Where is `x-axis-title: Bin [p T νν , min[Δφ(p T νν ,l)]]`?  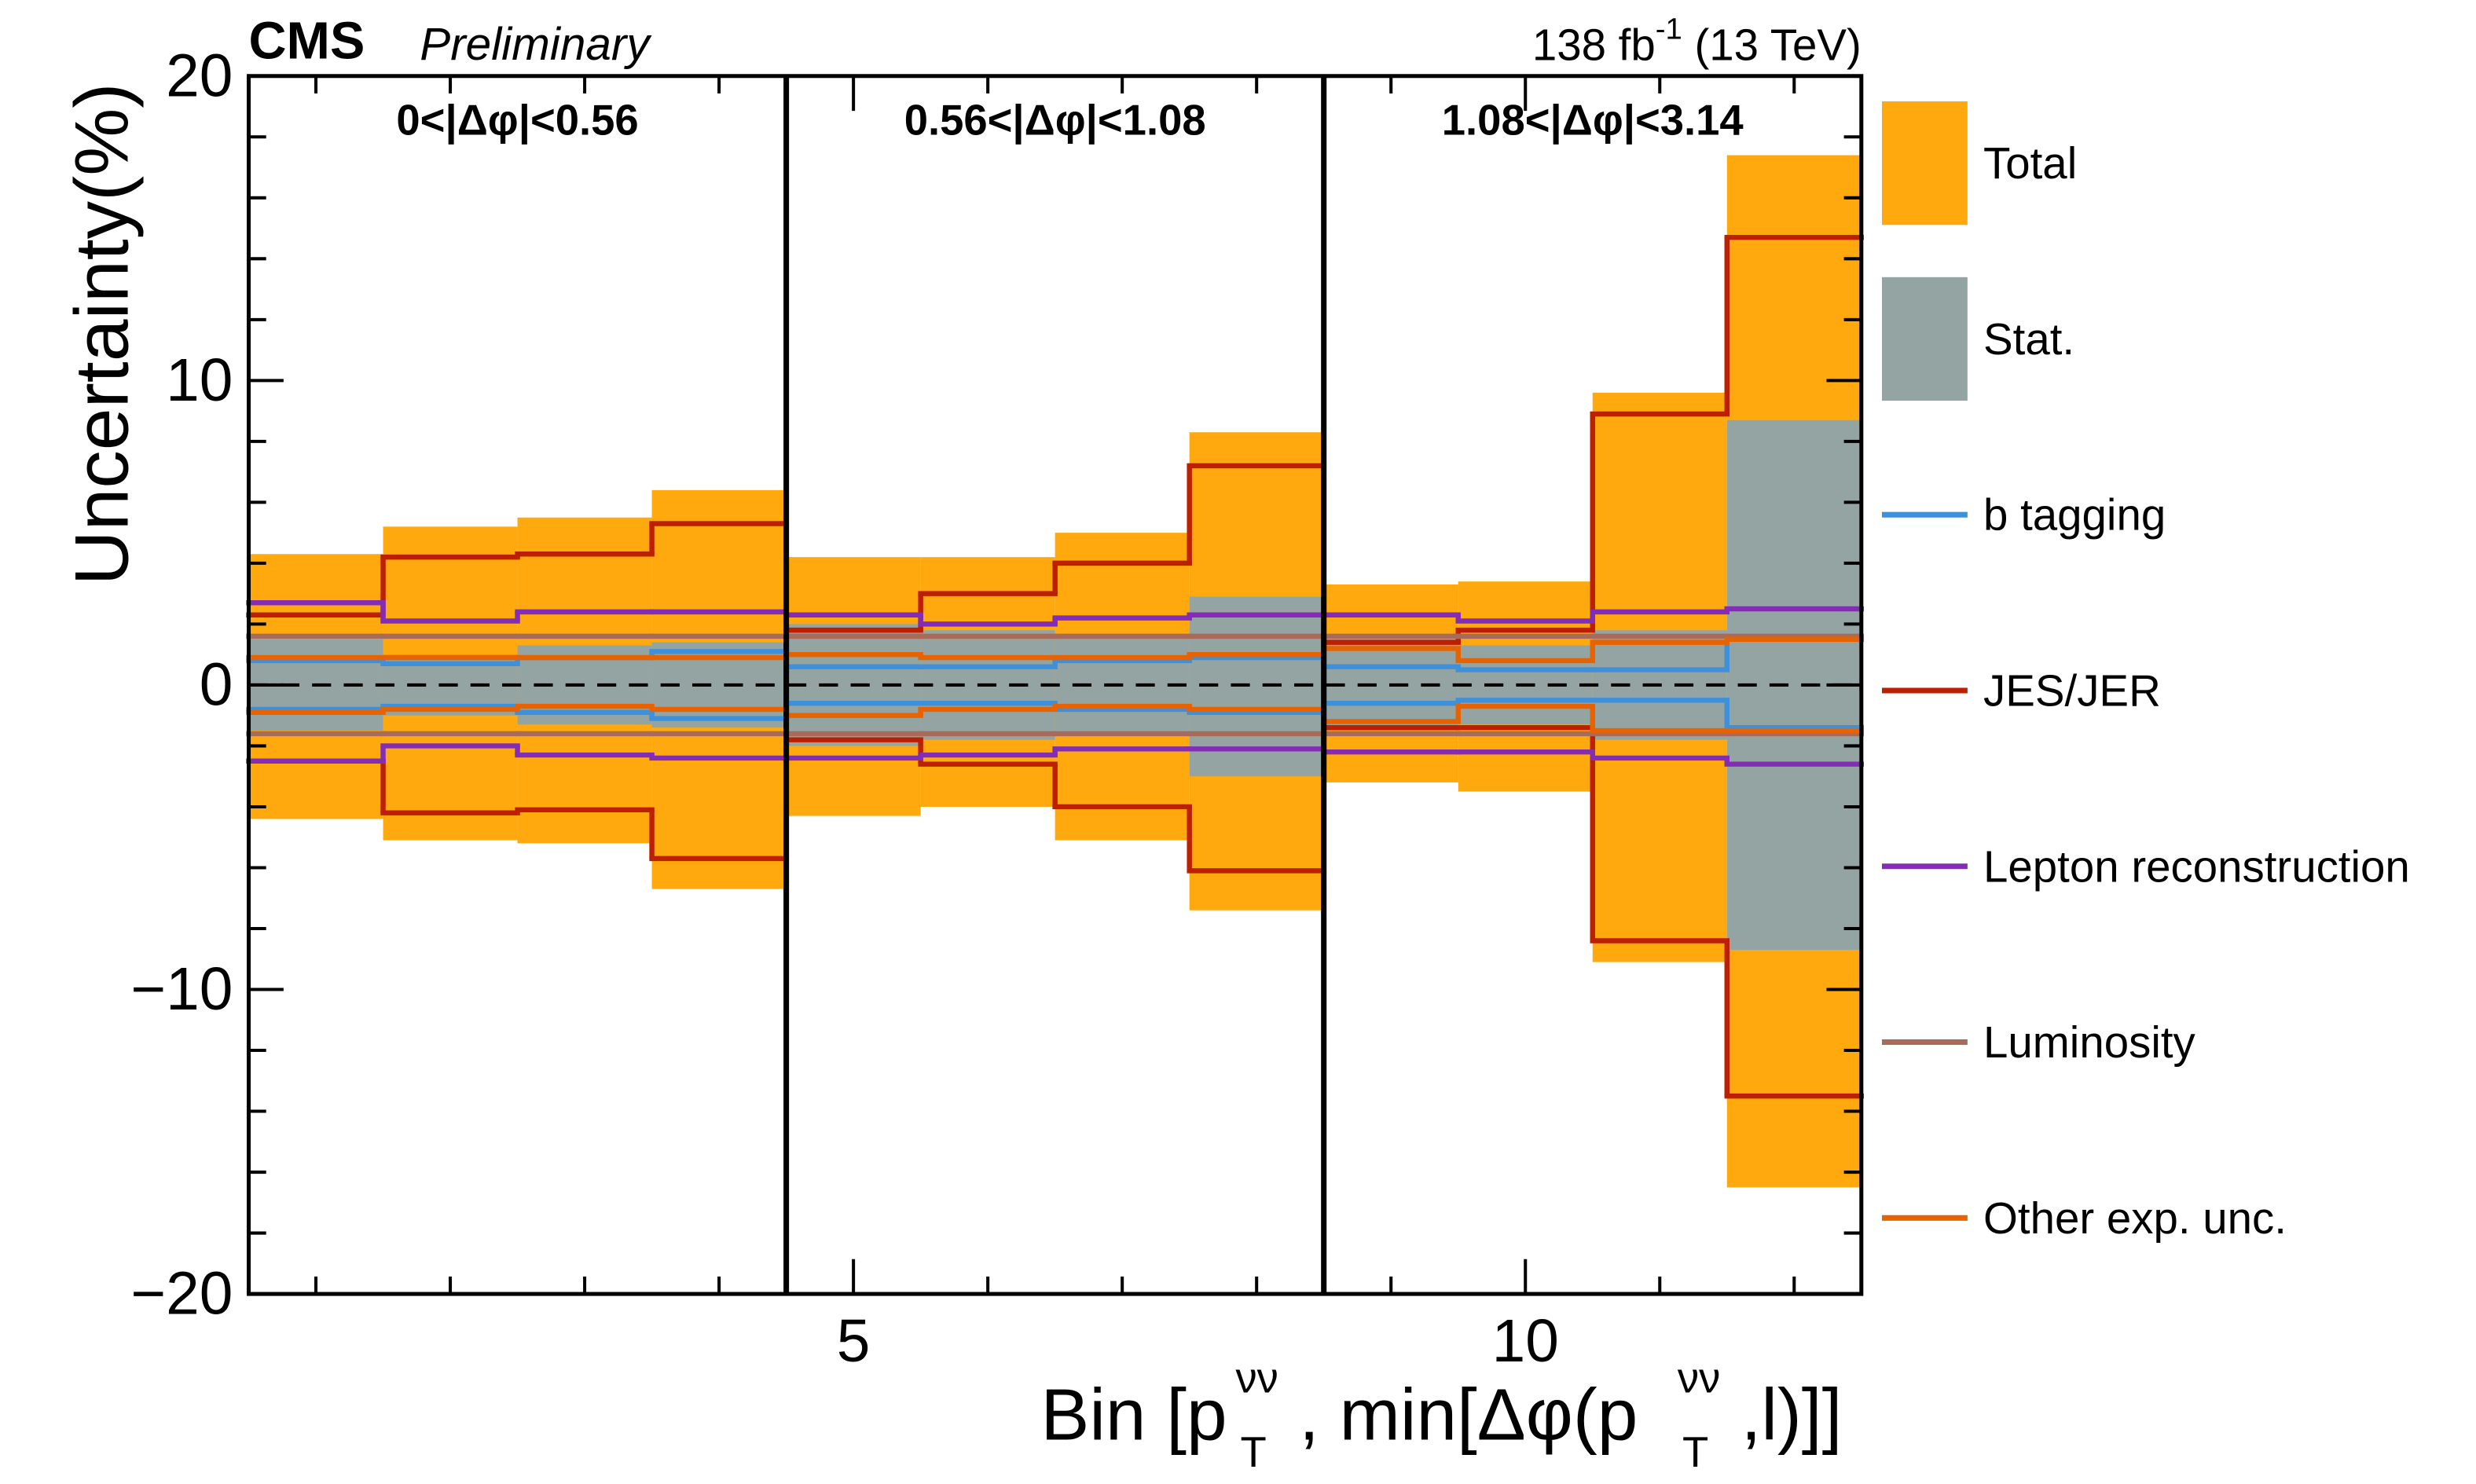
x-axis-title: Bin [p T νν , min[Δφ(p T νν ,l)]] is located at coordinates (1442, 1415).